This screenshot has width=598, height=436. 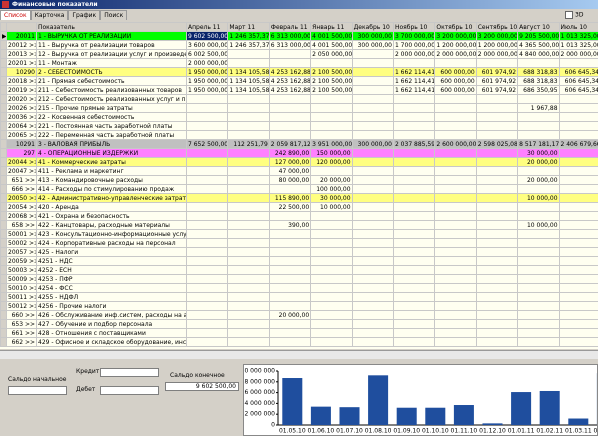 I want to click on code-cell: 20201 >>, so click(x=21, y=63).